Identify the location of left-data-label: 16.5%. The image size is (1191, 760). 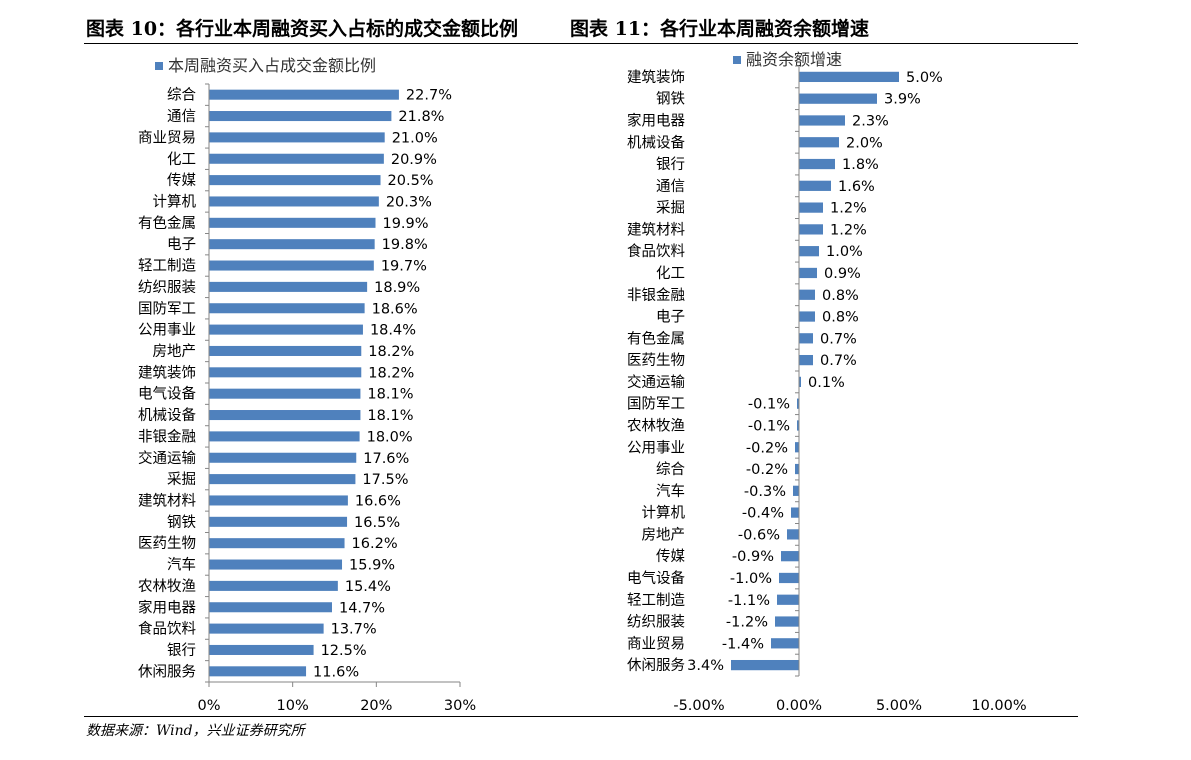
(377, 523).